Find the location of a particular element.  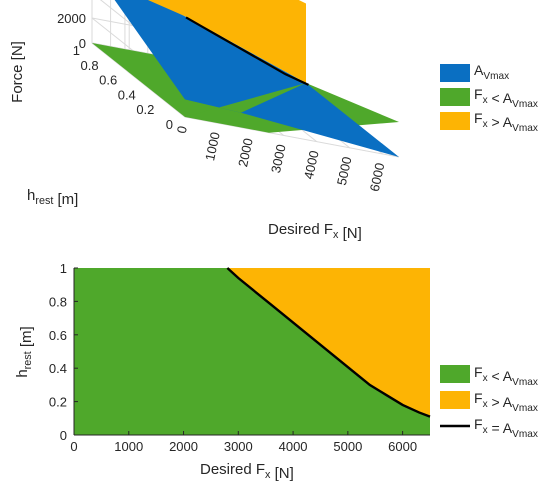

y-tick-label-2d: 0.4 is located at coordinates (58, 368).